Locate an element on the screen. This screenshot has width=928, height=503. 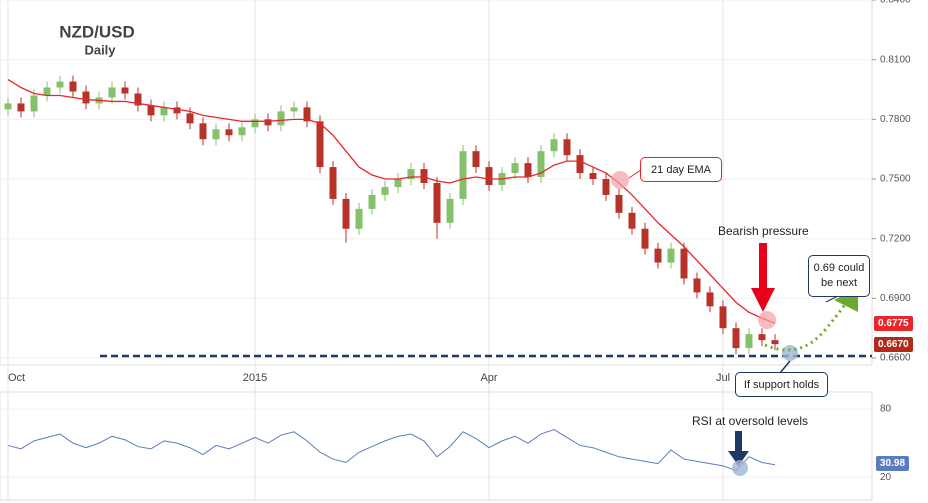
rsi-note: RSI at oversold levels is located at coordinates (750, 421).